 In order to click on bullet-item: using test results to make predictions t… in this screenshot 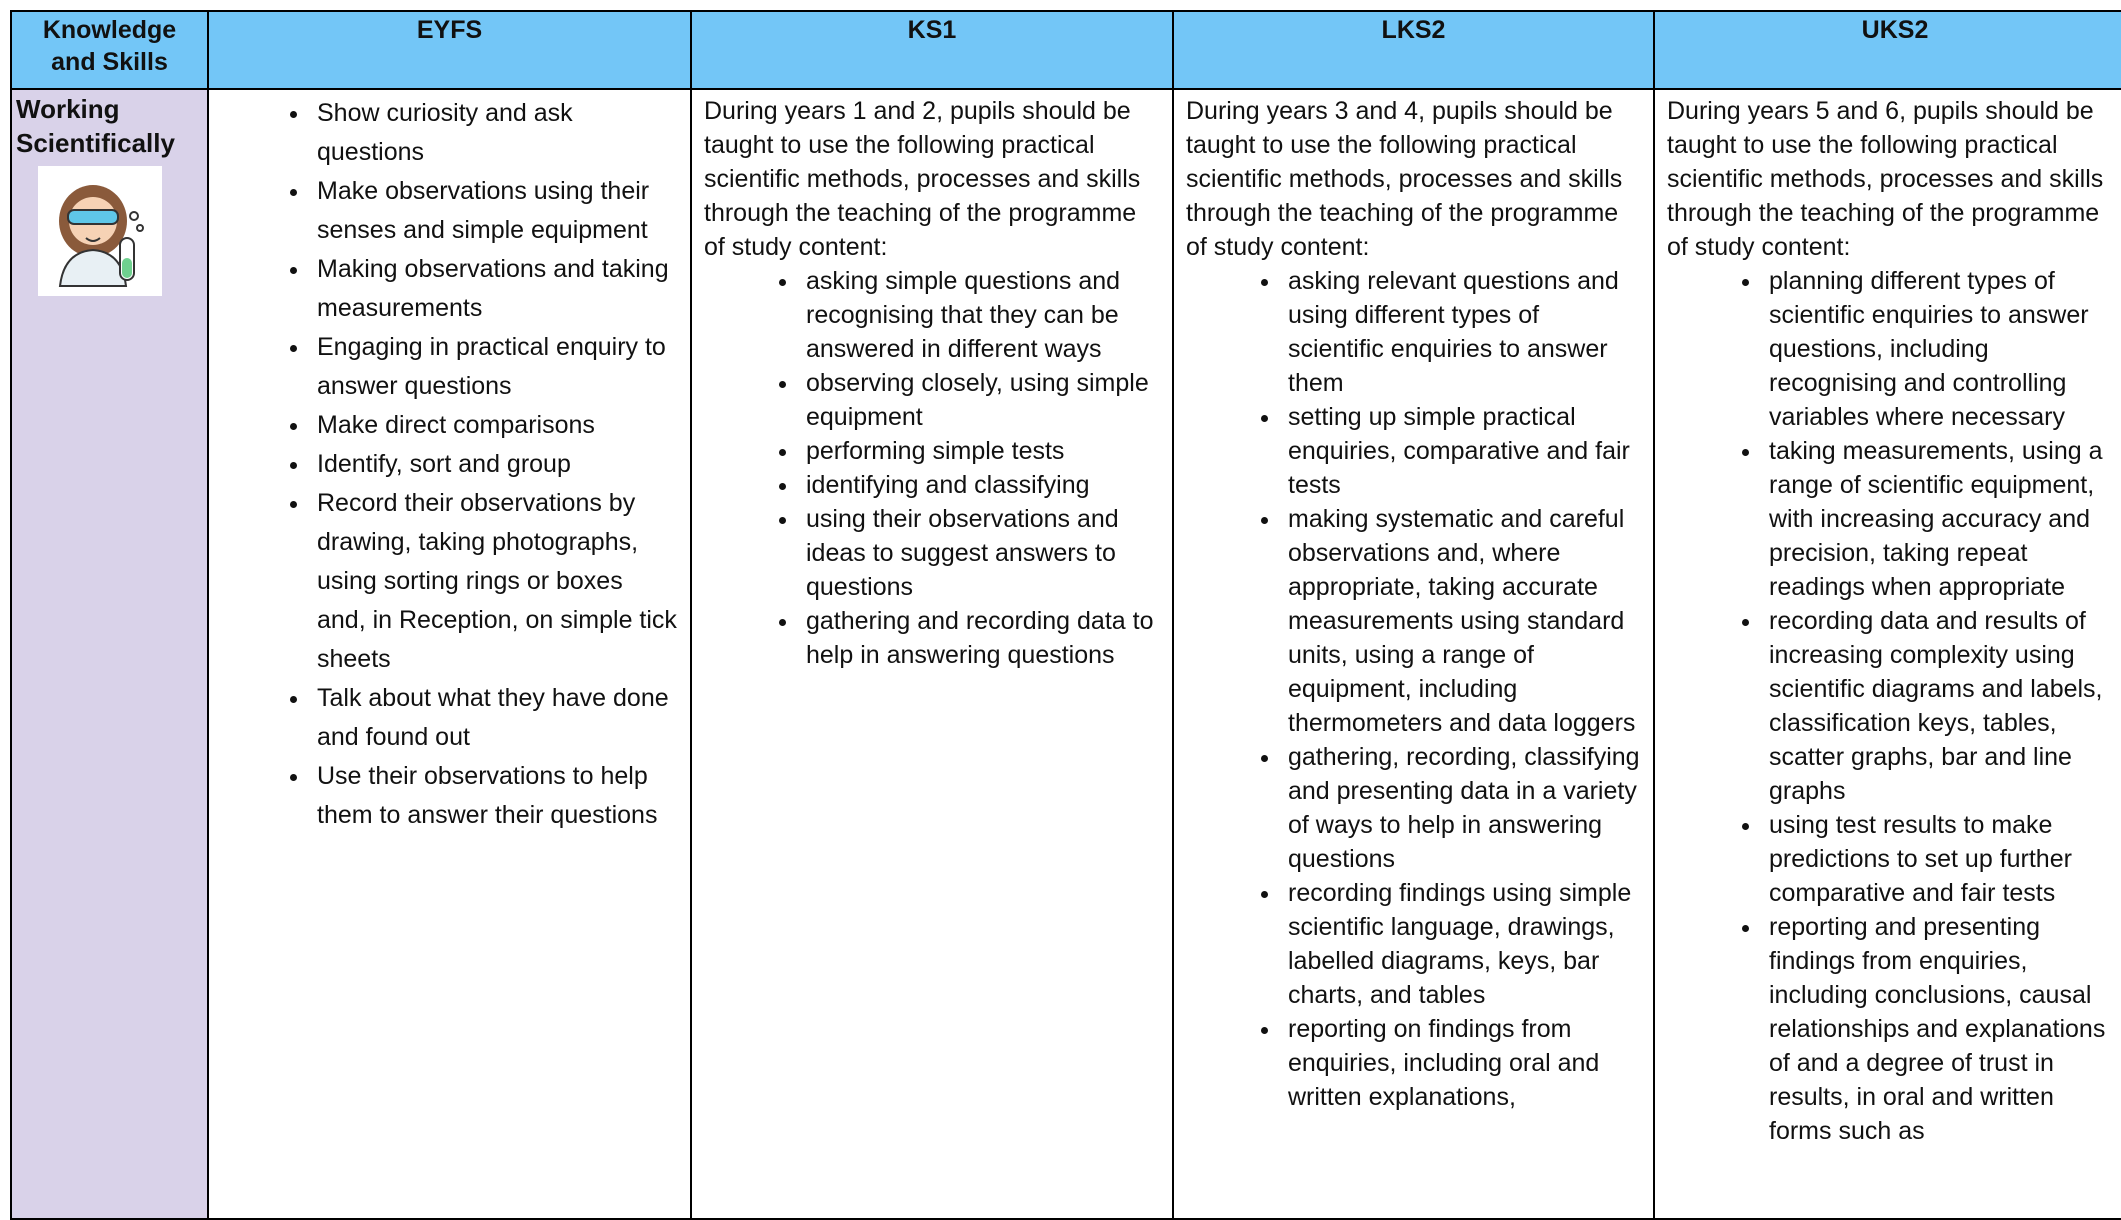, I will do `click(1942, 859)`.